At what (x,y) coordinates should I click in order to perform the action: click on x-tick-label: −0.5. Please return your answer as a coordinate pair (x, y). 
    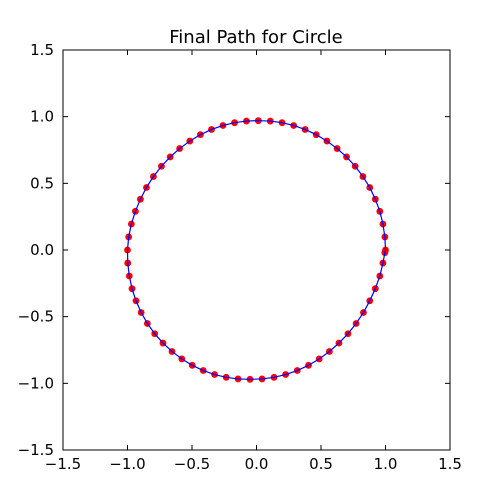
    Looking at the image, I should click on (192, 464).